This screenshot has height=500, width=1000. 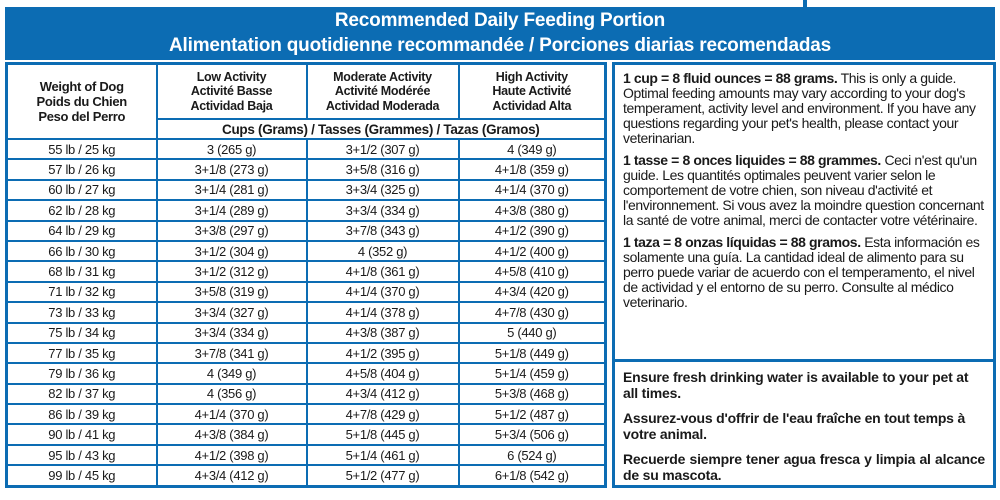 What do you see at coordinates (382, 271) in the screenshot?
I see `cell-moderate: 4+1/8 (361 g)` at bounding box center [382, 271].